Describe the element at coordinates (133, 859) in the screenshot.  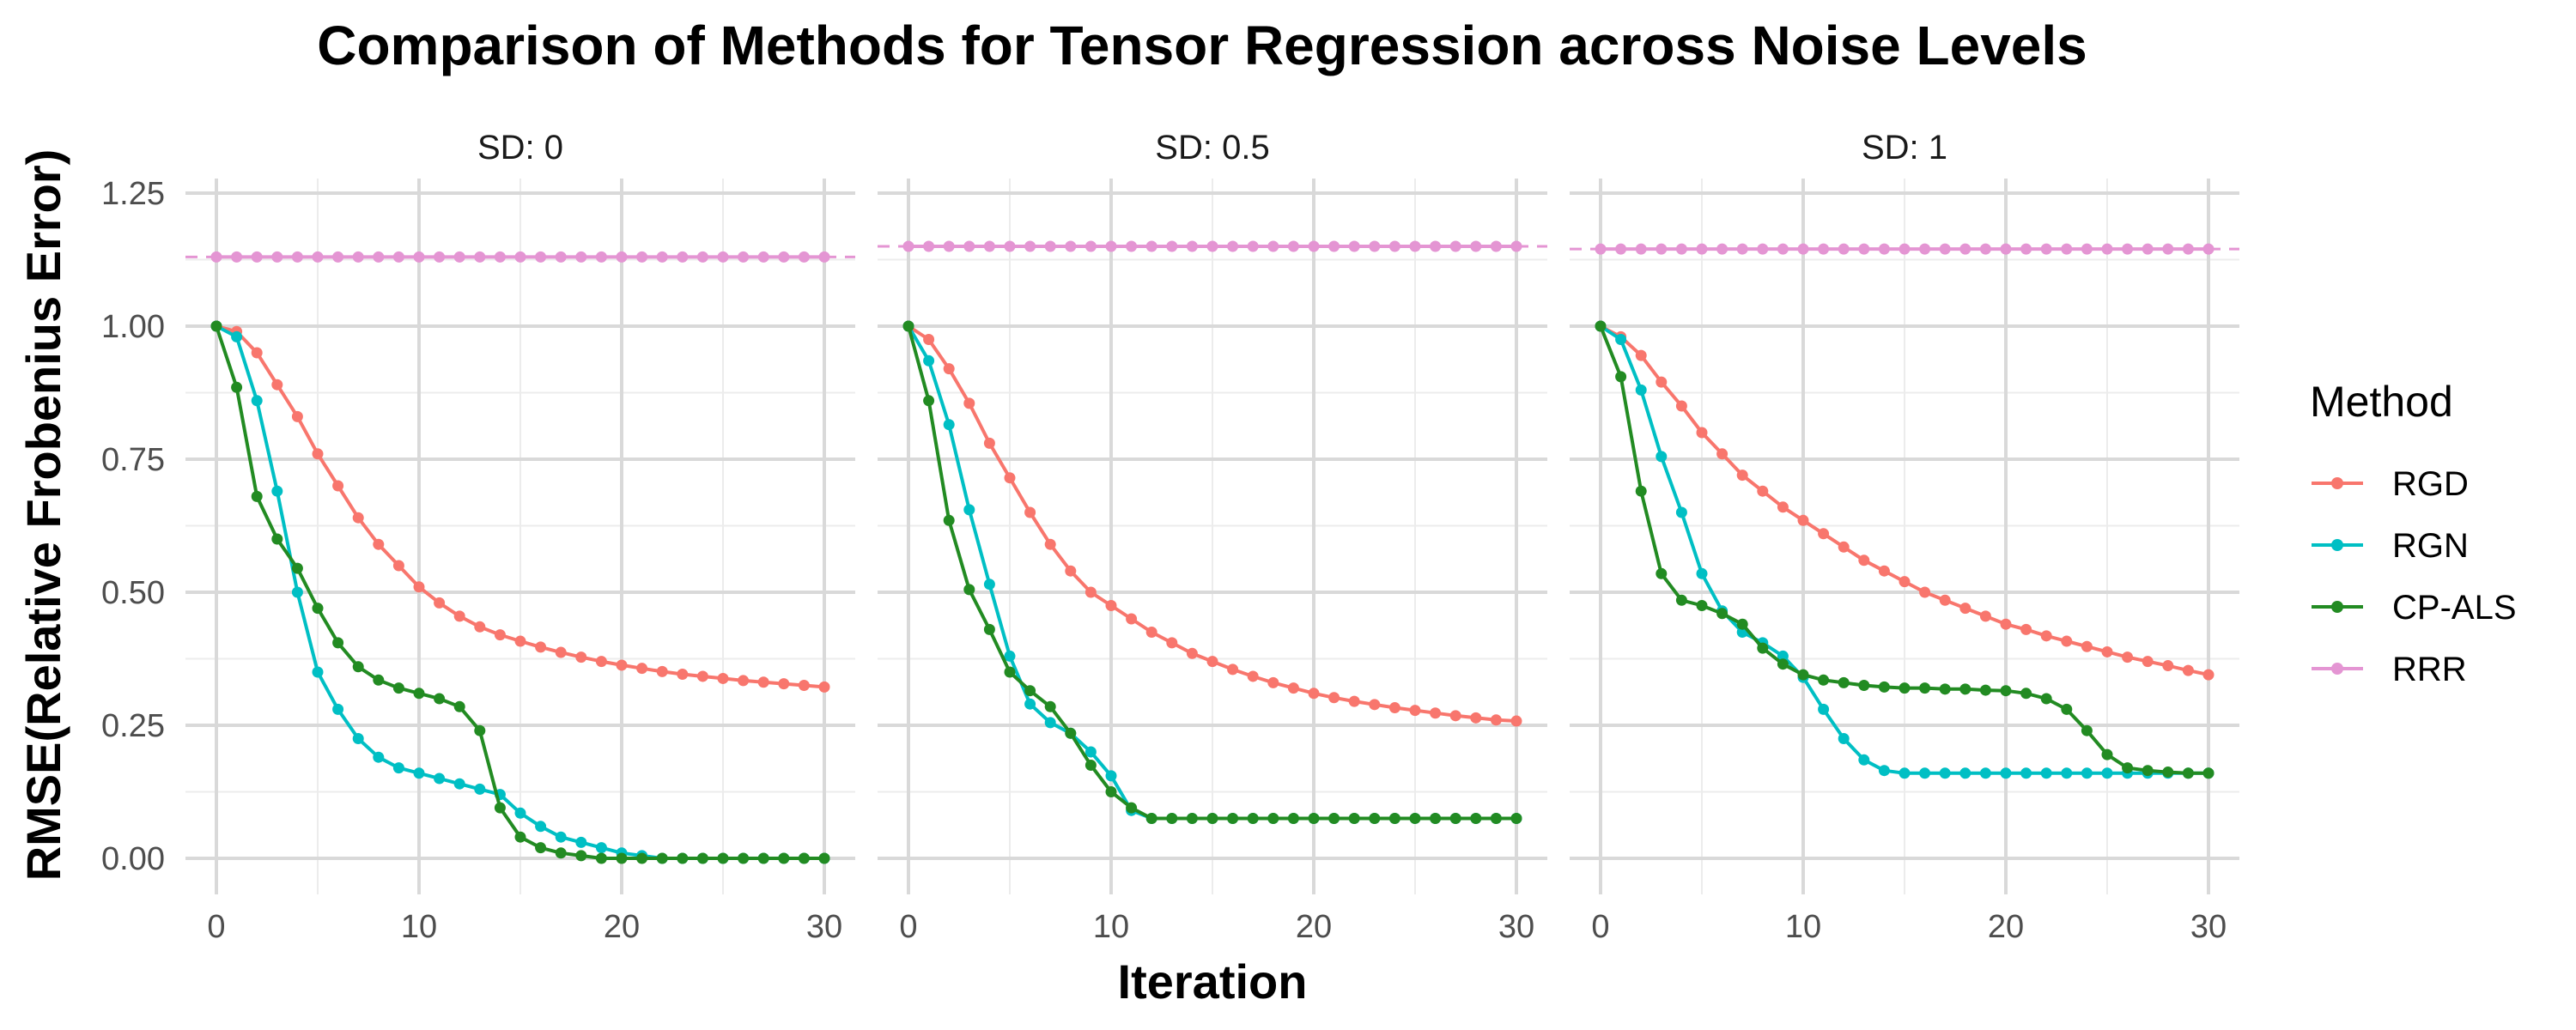
I see `y-tick-label: 0.00` at that location.